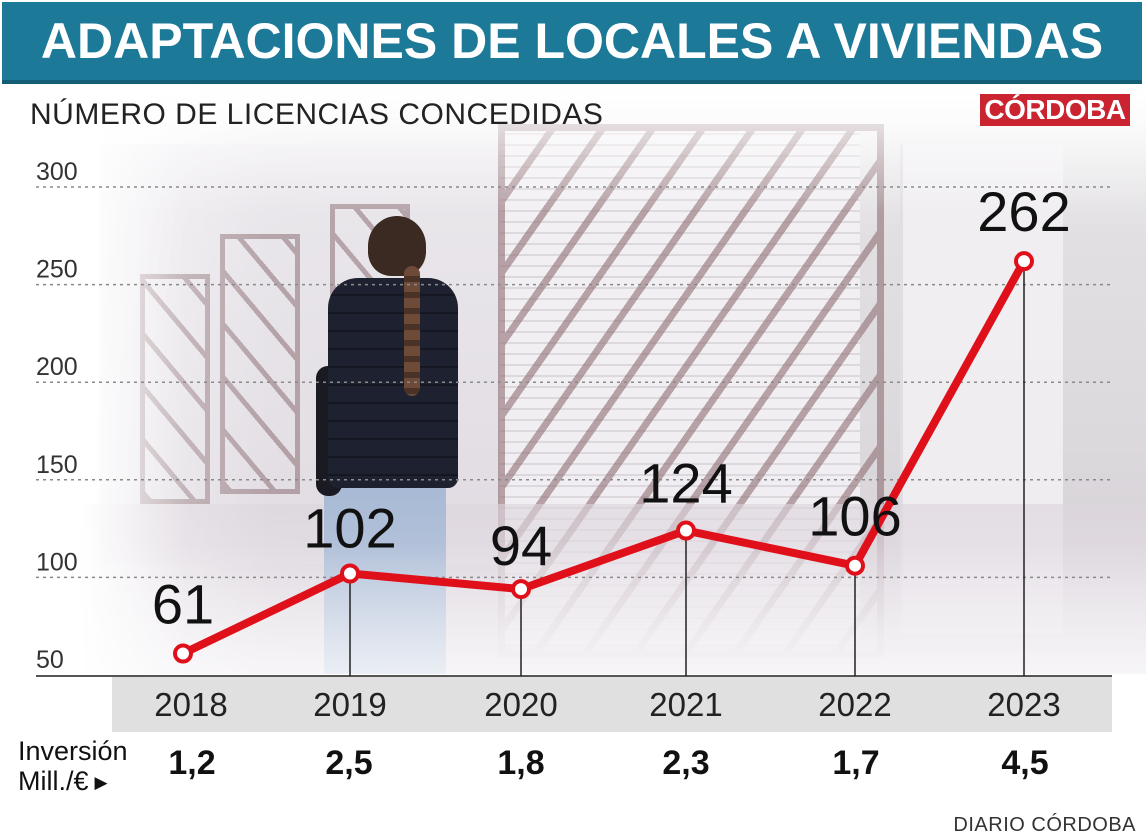  Describe the element at coordinates (50, 660) in the screenshot. I see `y-tick-label-50: 50` at that location.